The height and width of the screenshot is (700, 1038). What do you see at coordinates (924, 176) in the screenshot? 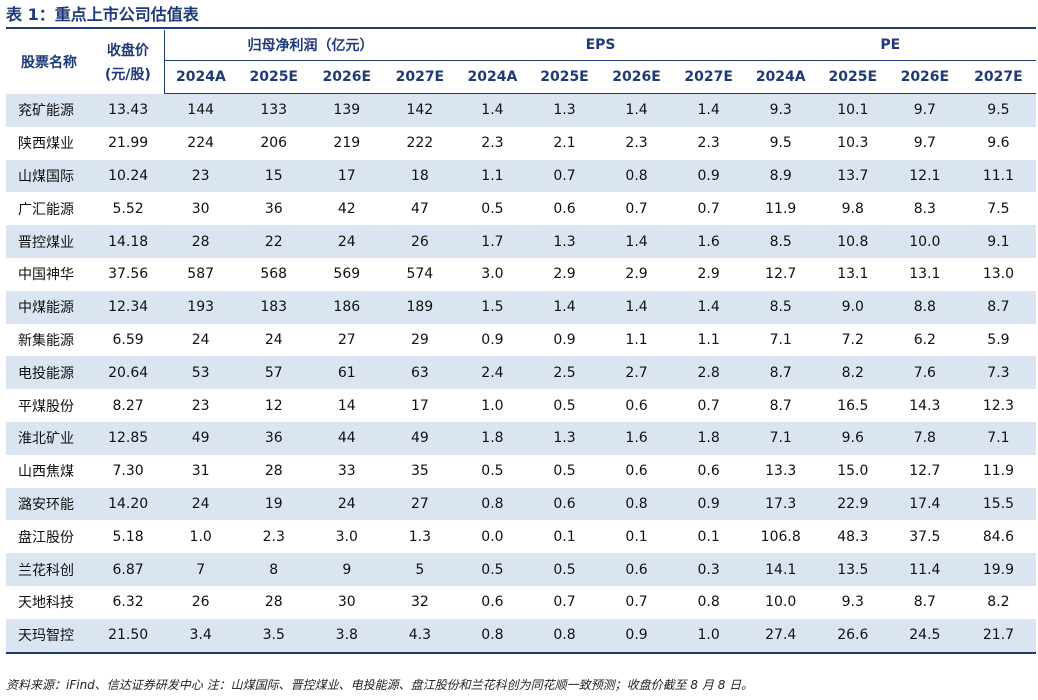
I see `value-cell: 12.1` at bounding box center [924, 176].